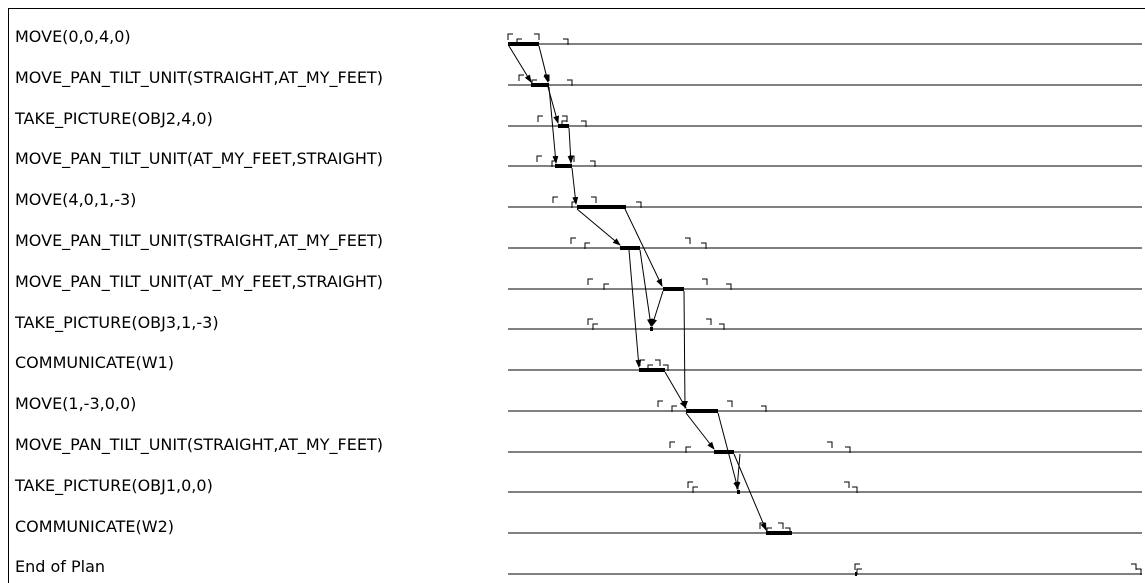 The image size is (1145, 583). What do you see at coordinates (114, 485) in the screenshot?
I see `action-label: TAKE_PICTURE(OBJ1,0,0)` at bounding box center [114, 485].